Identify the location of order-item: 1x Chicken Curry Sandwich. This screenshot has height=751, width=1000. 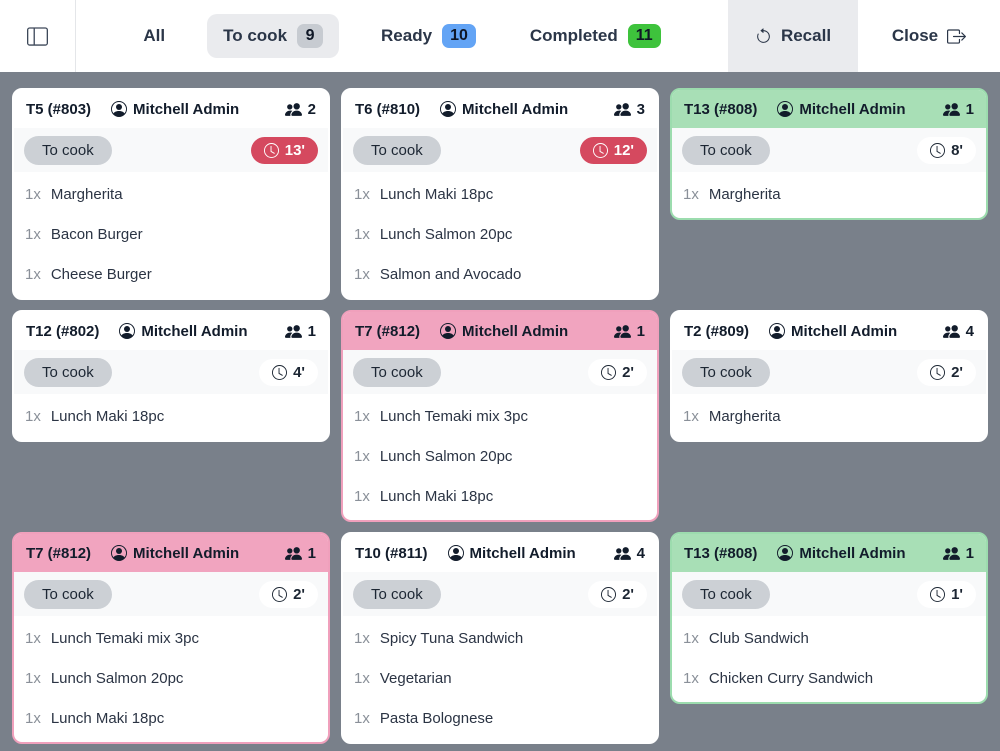
(829, 678).